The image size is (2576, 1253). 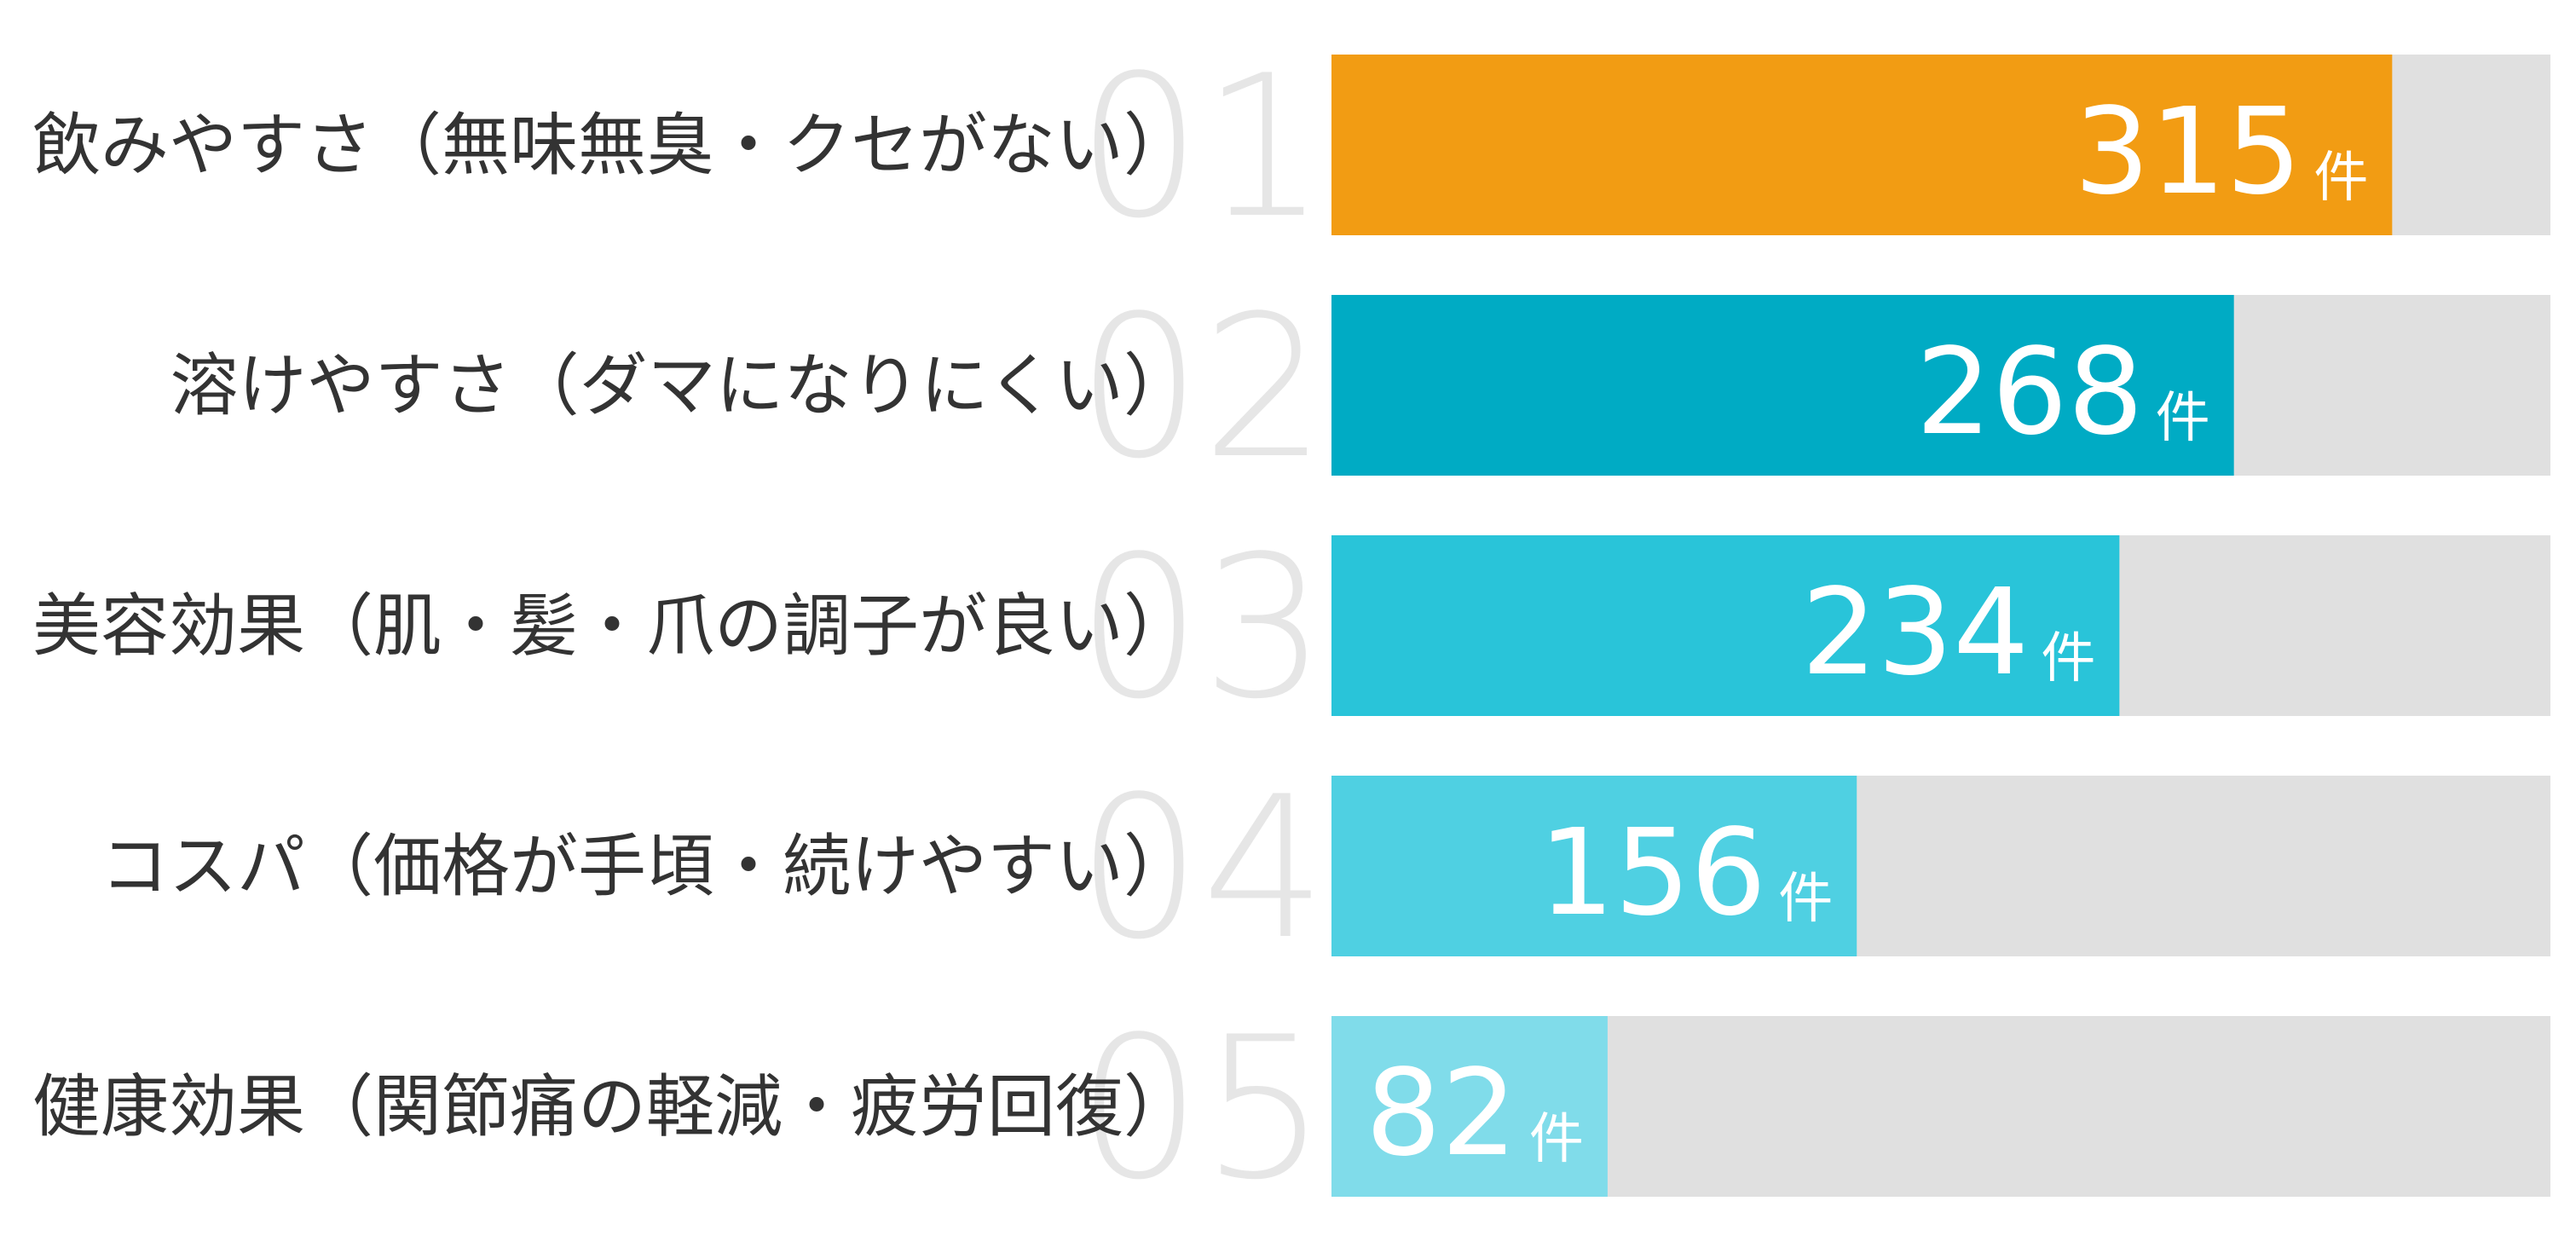 I want to click on value-unit-1: 件, so click(x=2340, y=178).